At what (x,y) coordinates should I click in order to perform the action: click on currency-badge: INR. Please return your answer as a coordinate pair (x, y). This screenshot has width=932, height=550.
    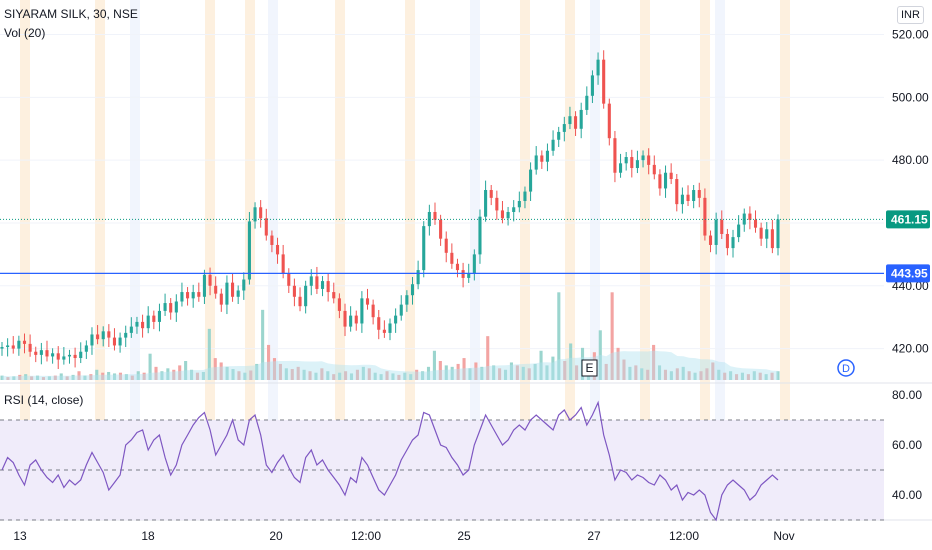
    Looking at the image, I should click on (910, 15).